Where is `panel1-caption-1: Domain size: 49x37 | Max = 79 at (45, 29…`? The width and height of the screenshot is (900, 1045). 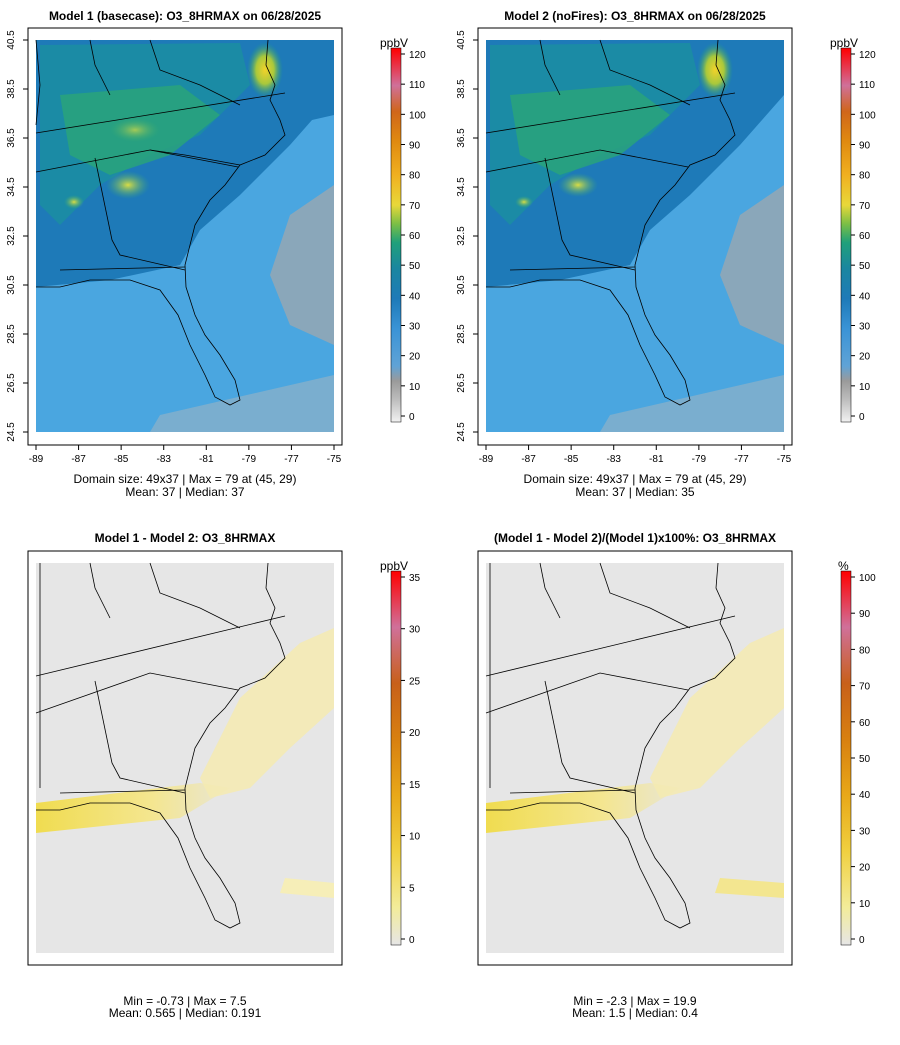 panel1-caption-1: Domain size: 49x37 | Max = 79 at (45, 29… is located at coordinates (185, 479).